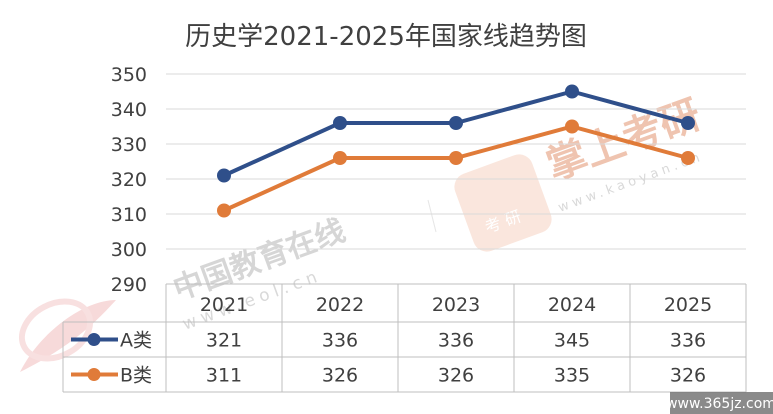  I want to click on site-badge: www.365jz.com, so click(719, 403).